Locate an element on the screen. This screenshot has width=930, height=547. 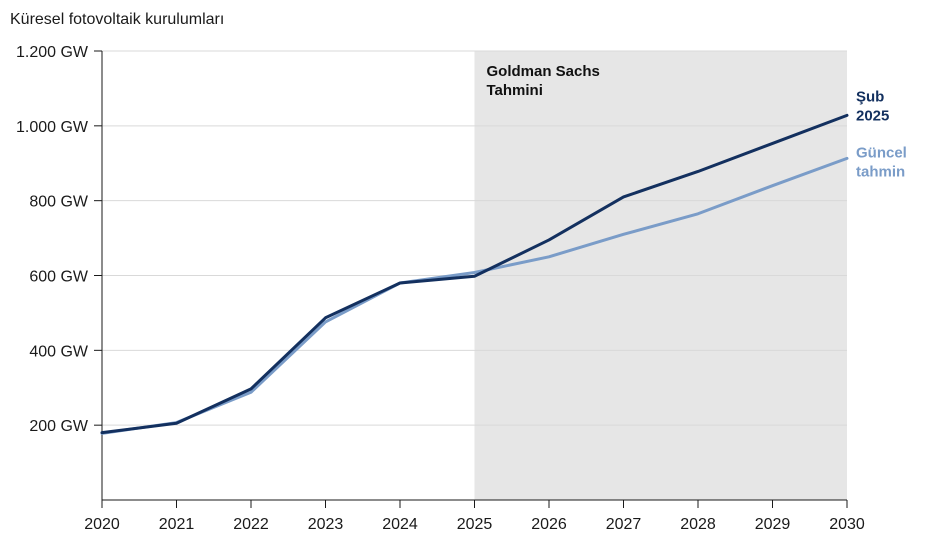
y-tick-label: 800 GW is located at coordinates (59, 202).